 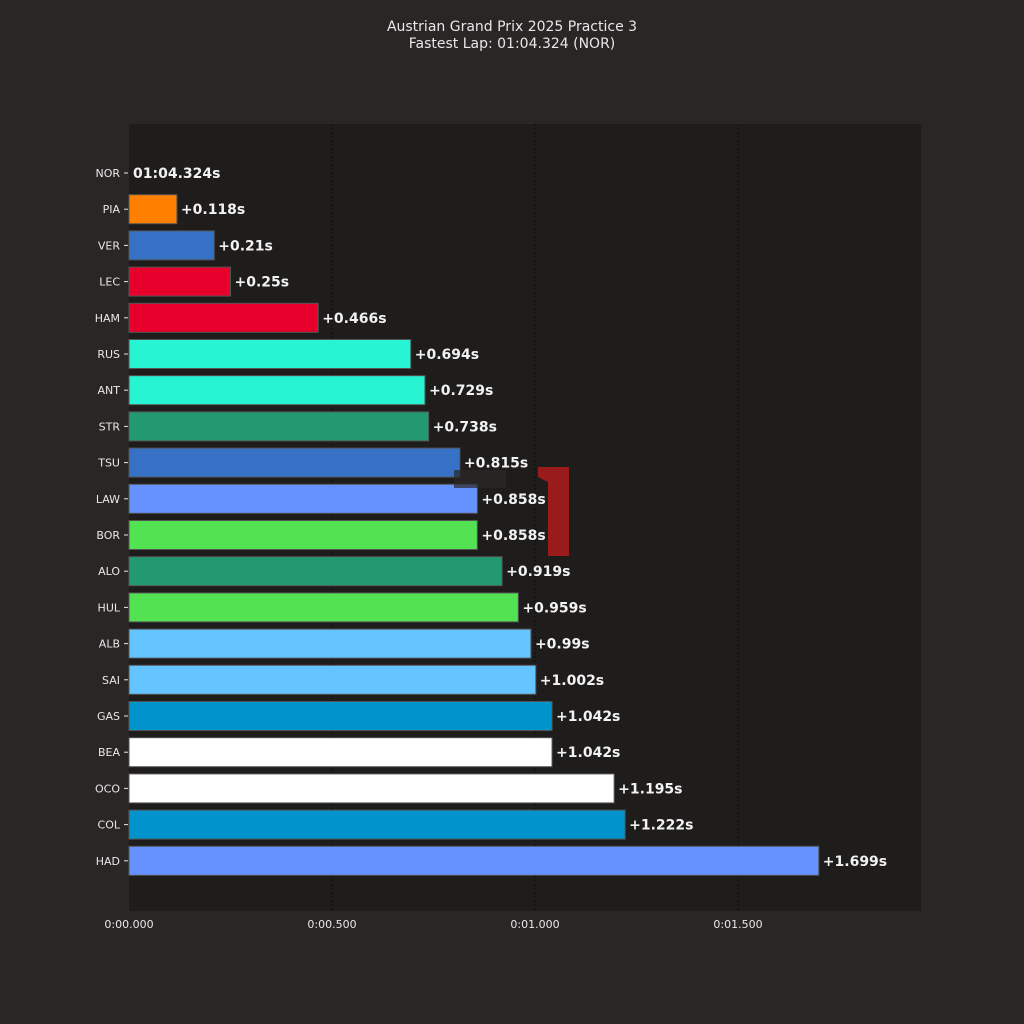 What do you see at coordinates (109, 571) in the screenshot?
I see `y-tick-label: ALO` at bounding box center [109, 571].